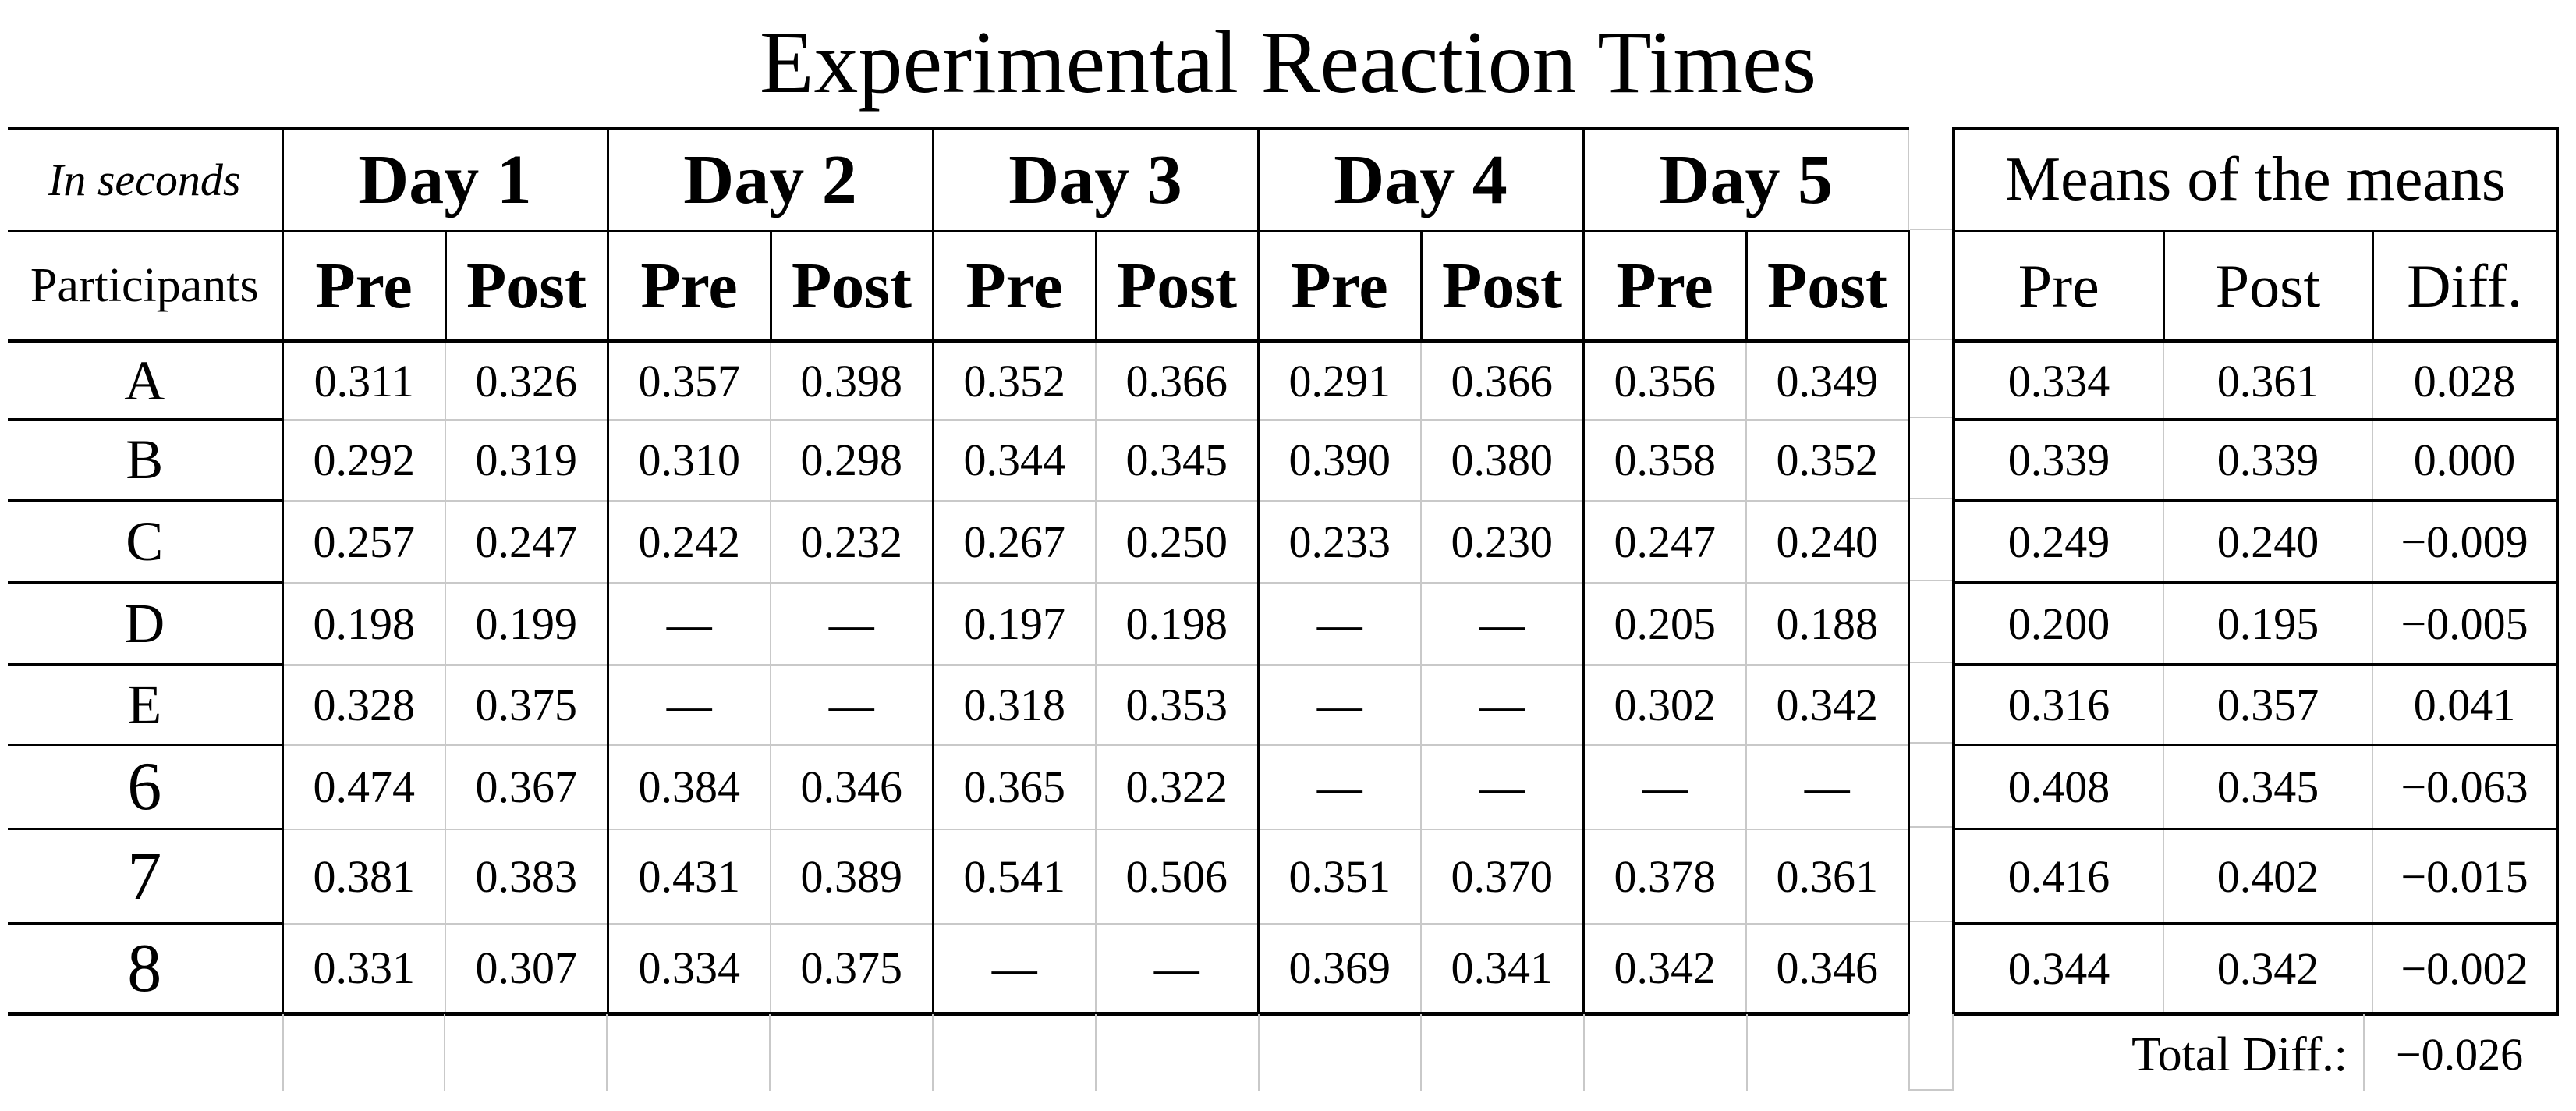 This screenshot has width=2576, height=1111. What do you see at coordinates (2268, 705) in the screenshot?
I see `mean-value-cell: 0.357` at bounding box center [2268, 705].